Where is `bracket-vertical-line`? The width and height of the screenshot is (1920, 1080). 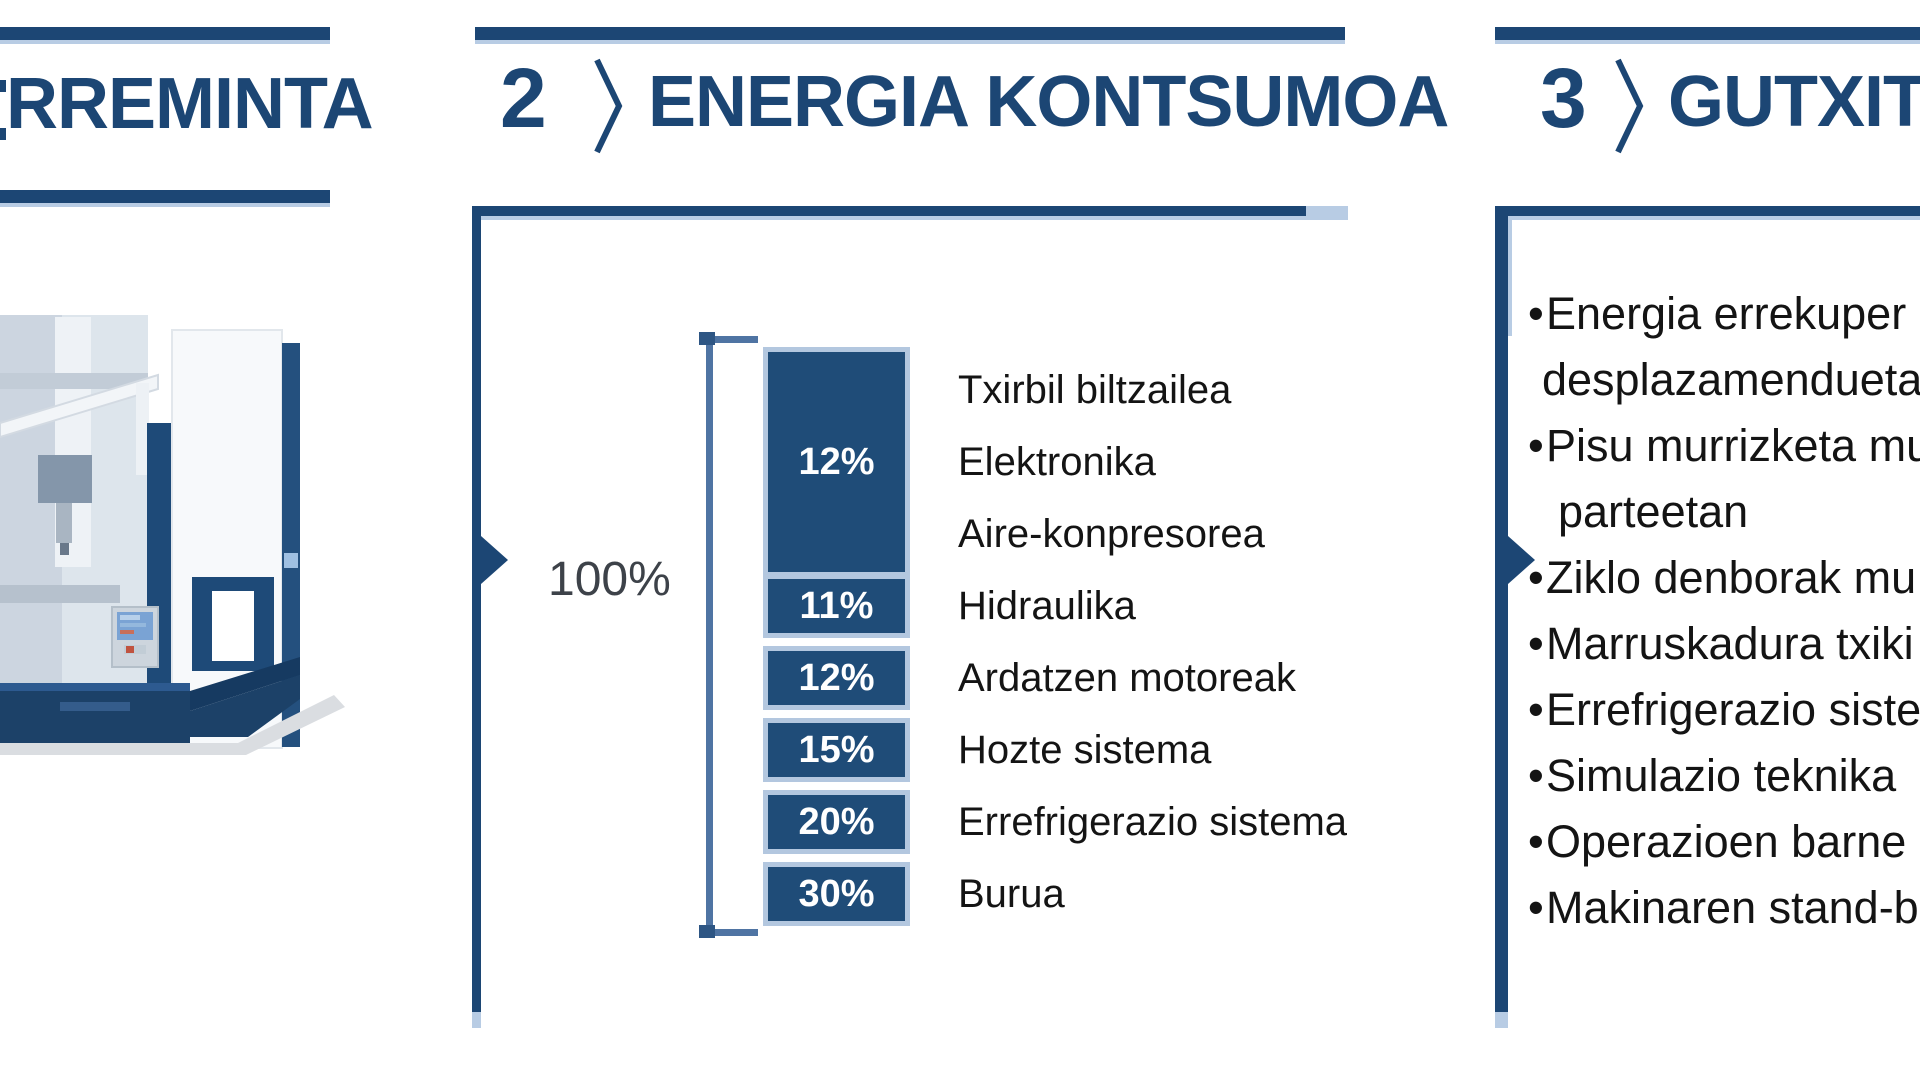 bracket-vertical-line is located at coordinates (709, 636).